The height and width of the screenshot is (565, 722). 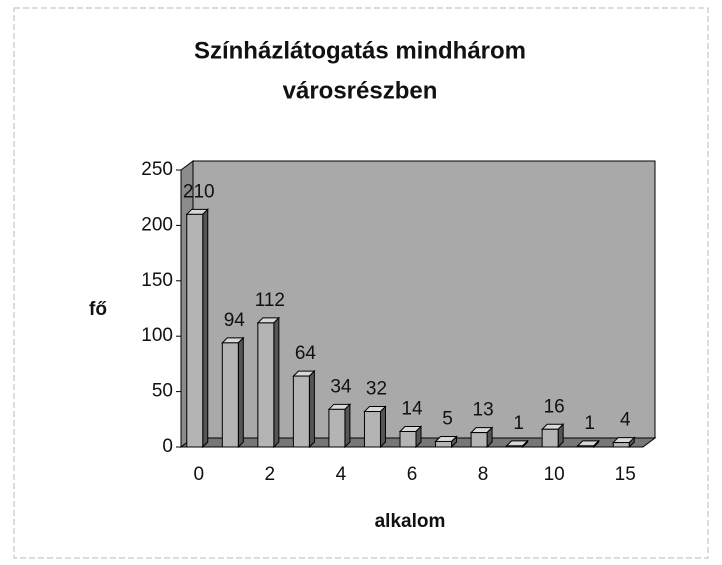 What do you see at coordinates (410, 521) in the screenshot?
I see `x-axis-label: alkalom` at bounding box center [410, 521].